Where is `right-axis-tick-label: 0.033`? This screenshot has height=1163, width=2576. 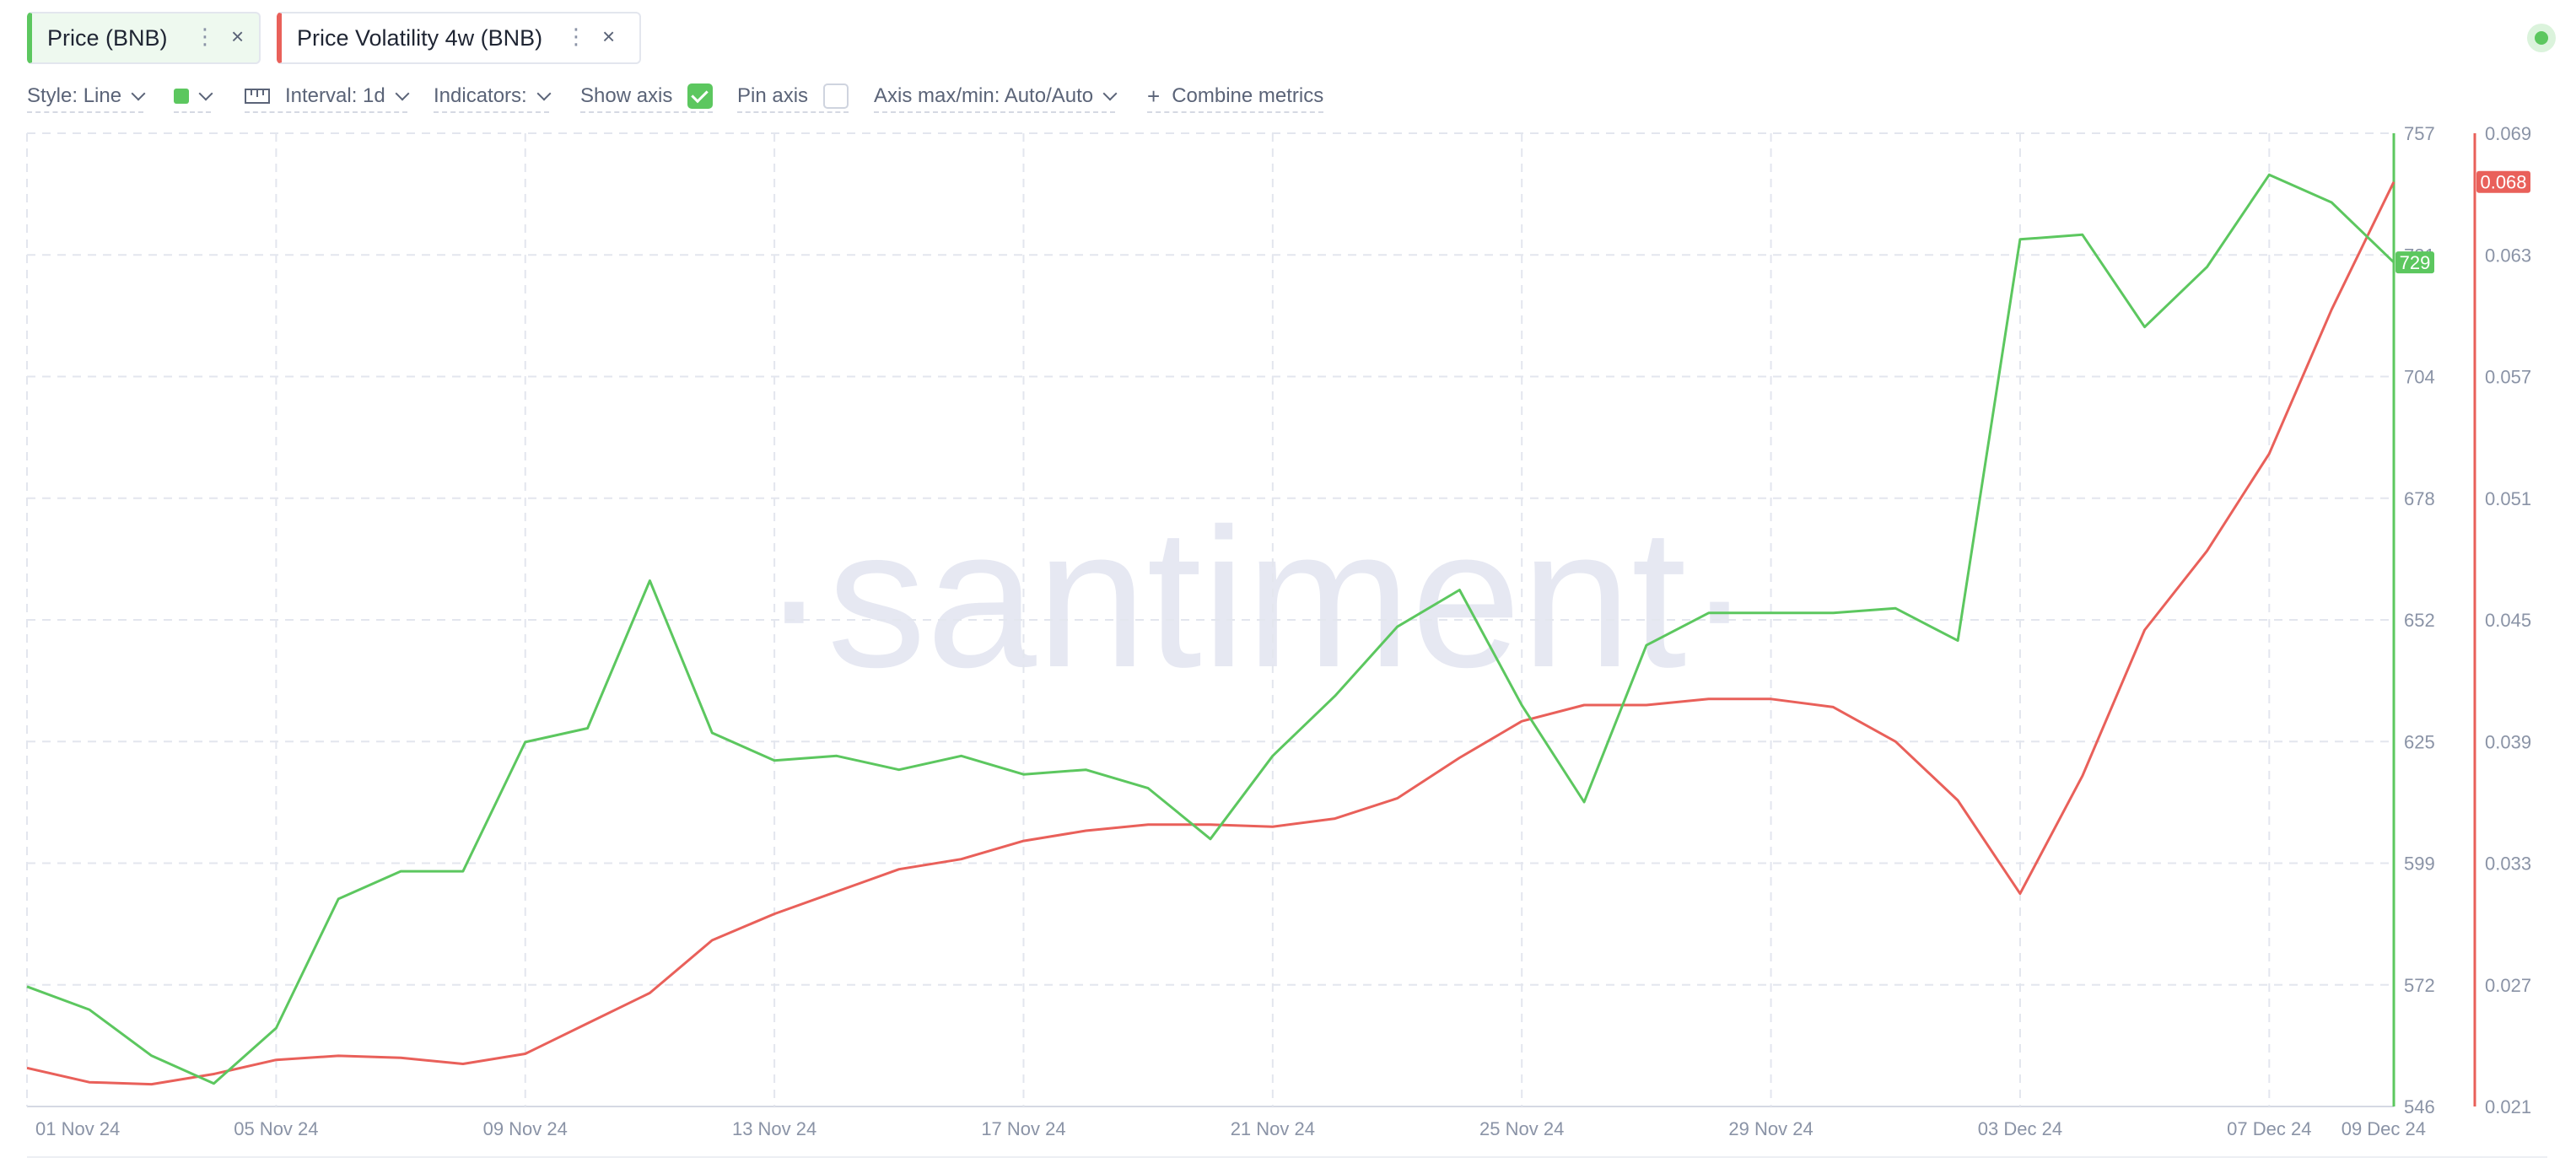 right-axis-tick-label: 0.033 is located at coordinates (2508, 864).